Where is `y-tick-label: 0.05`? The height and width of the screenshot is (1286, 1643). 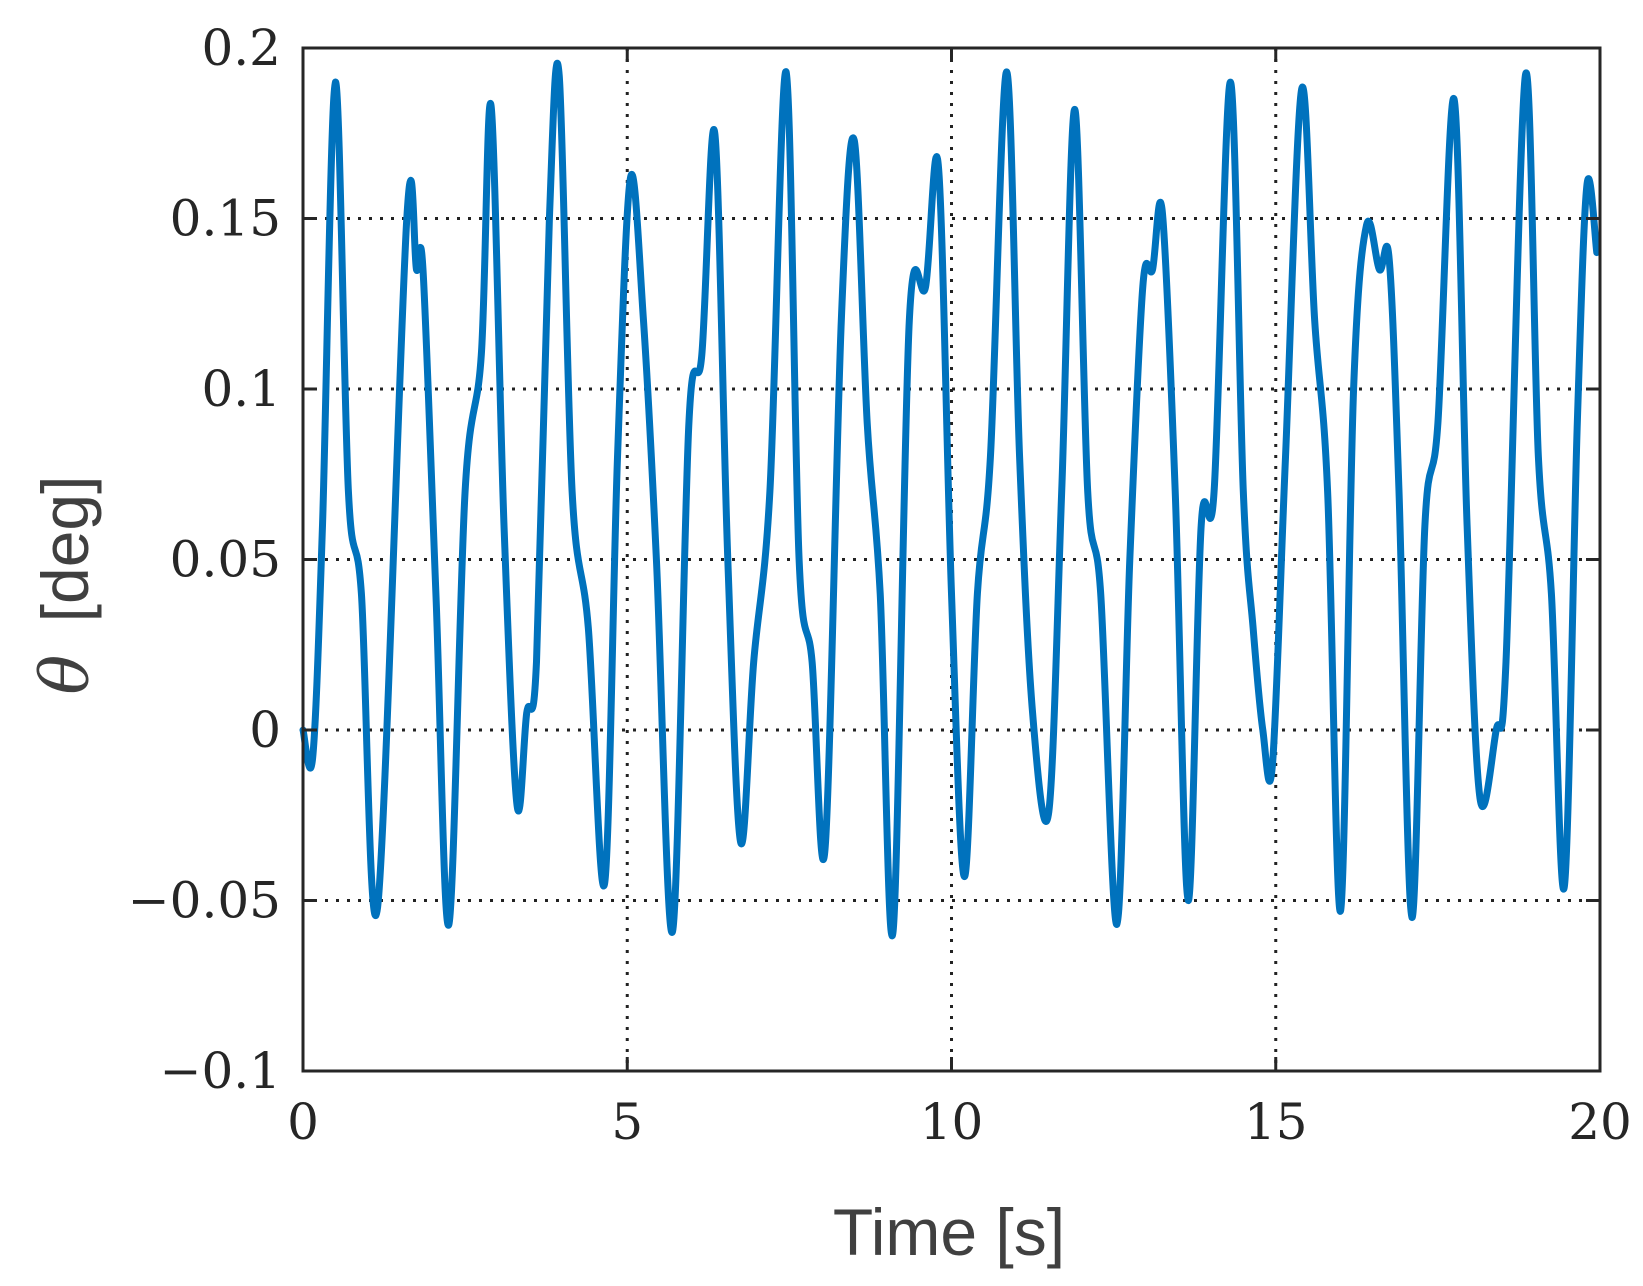 y-tick-label: 0.05 is located at coordinates (225, 560).